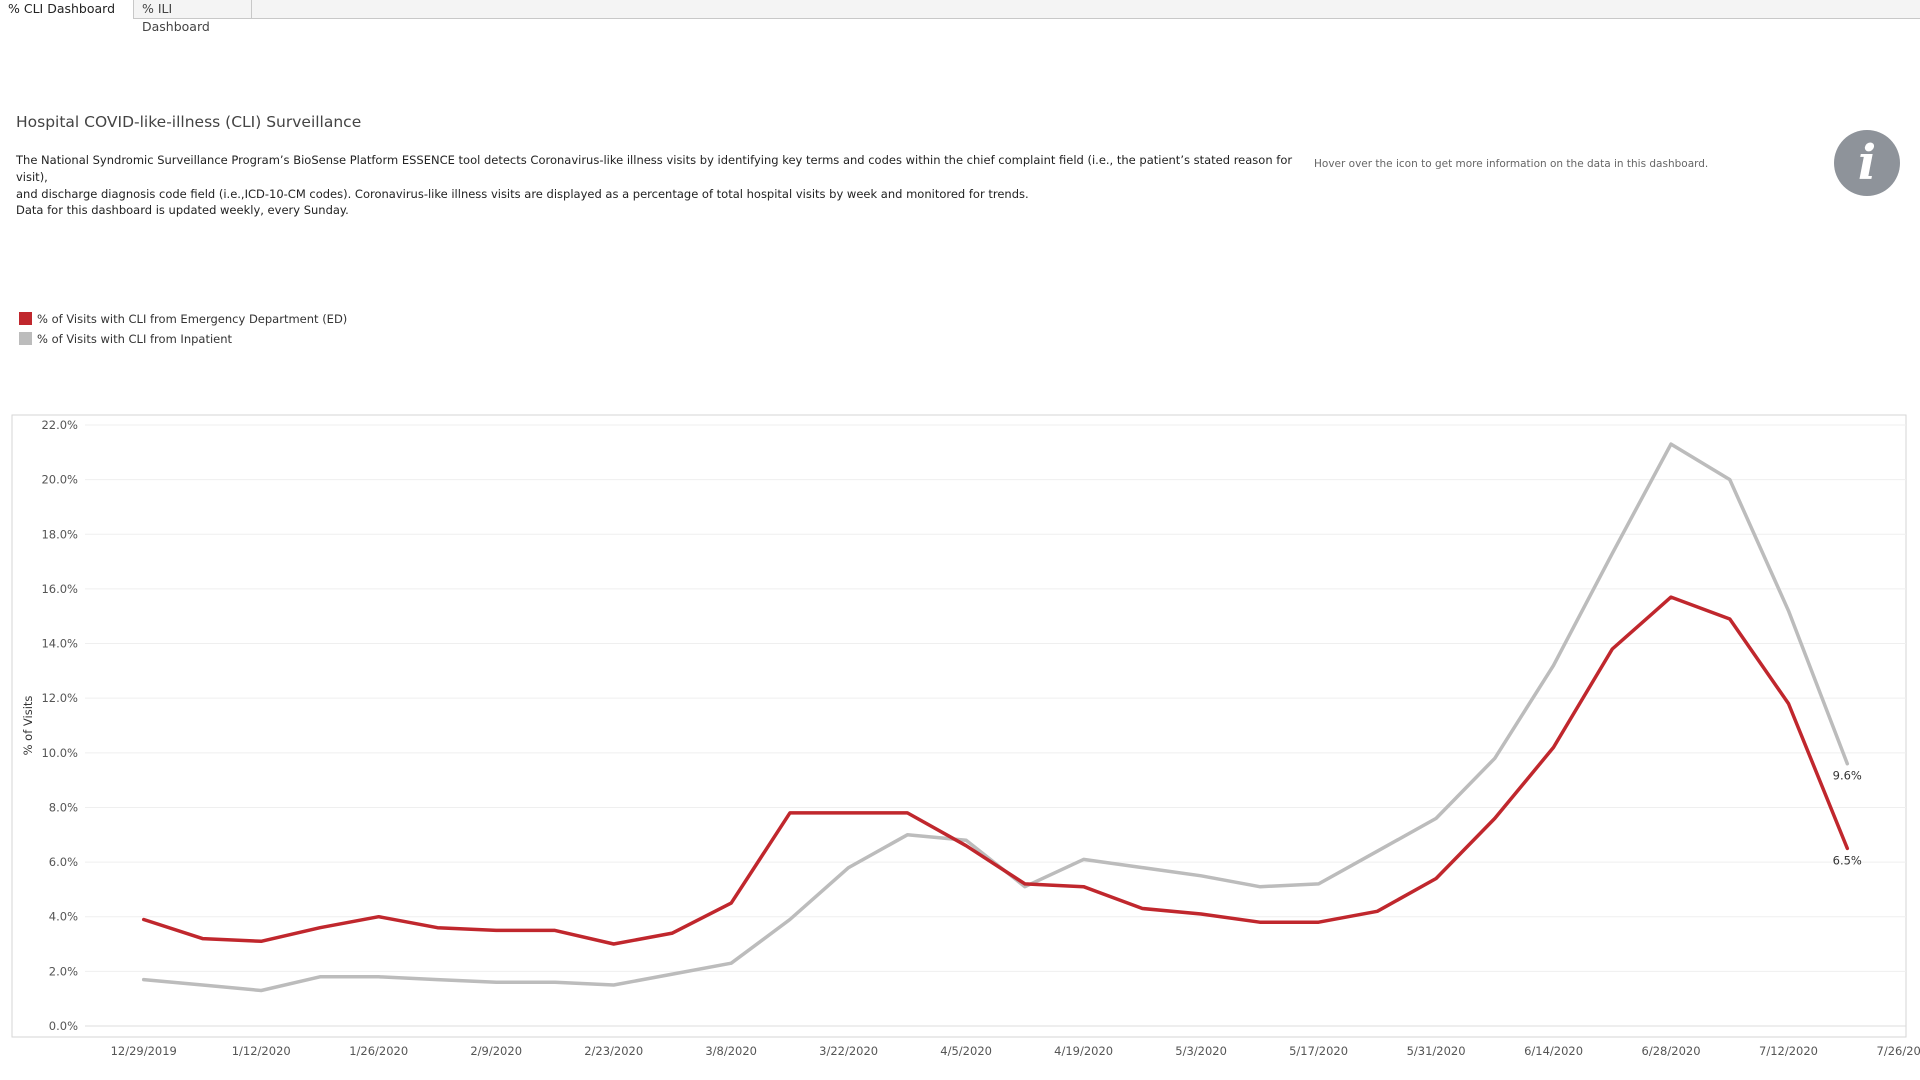 This screenshot has height=1080, width=1920. What do you see at coordinates (59, 425) in the screenshot?
I see `y-tick-label: 22.0%` at bounding box center [59, 425].